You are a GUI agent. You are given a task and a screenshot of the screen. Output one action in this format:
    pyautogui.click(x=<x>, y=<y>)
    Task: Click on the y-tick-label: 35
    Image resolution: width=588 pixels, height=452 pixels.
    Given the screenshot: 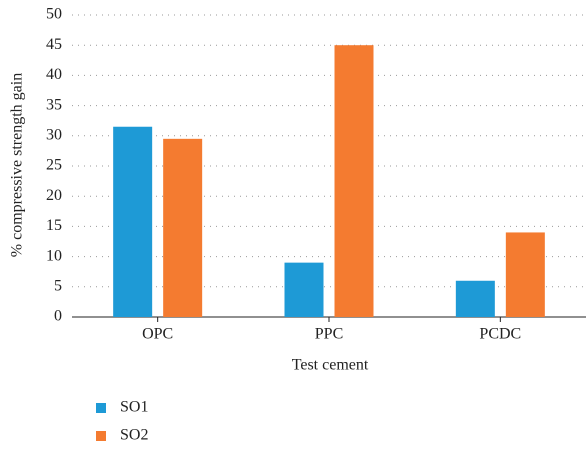 What is the action you would take?
    pyautogui.click(x=54, y=104)
    